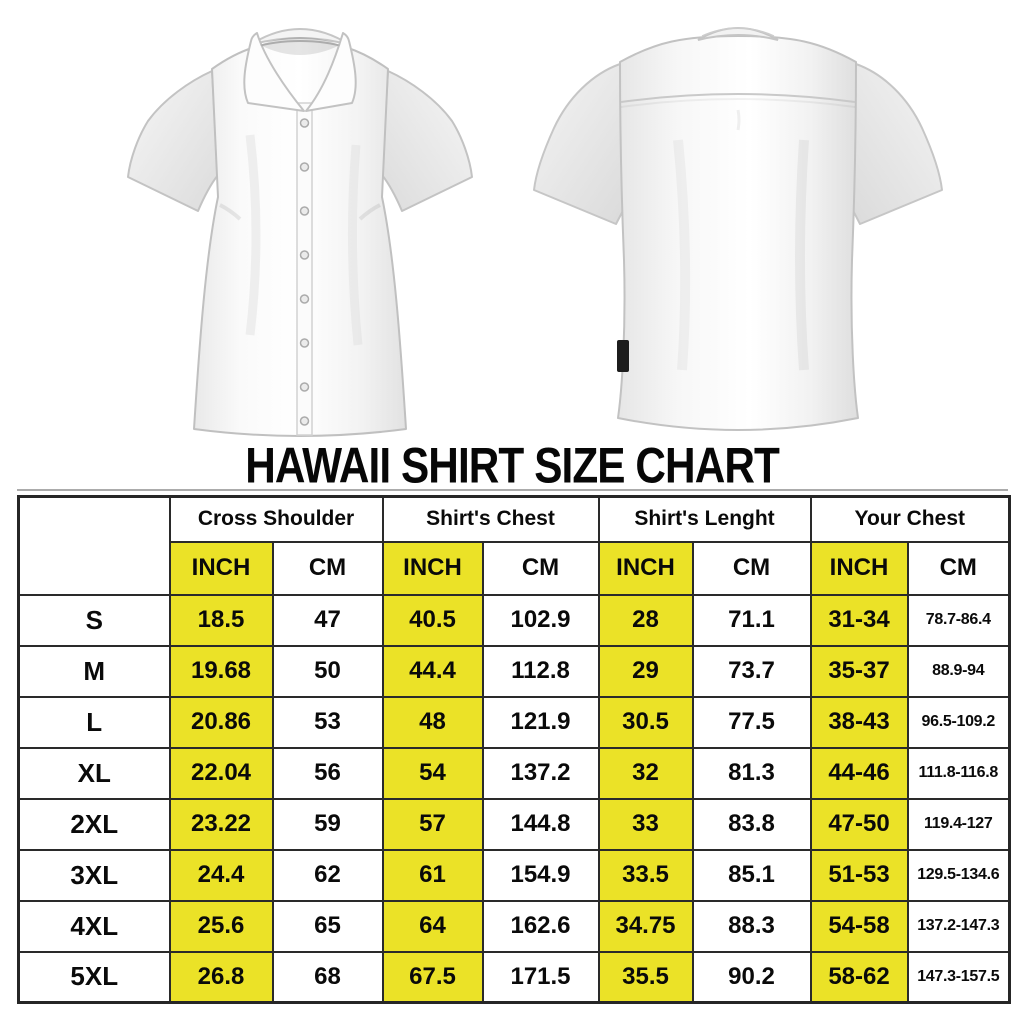 Image resolution: width=1024 pixels, height=1024 pixels. What do you see at coordinates (94, 824) in the screenshot?
I see `size-label-cell: 2XL` at bounding box center [94, 824].